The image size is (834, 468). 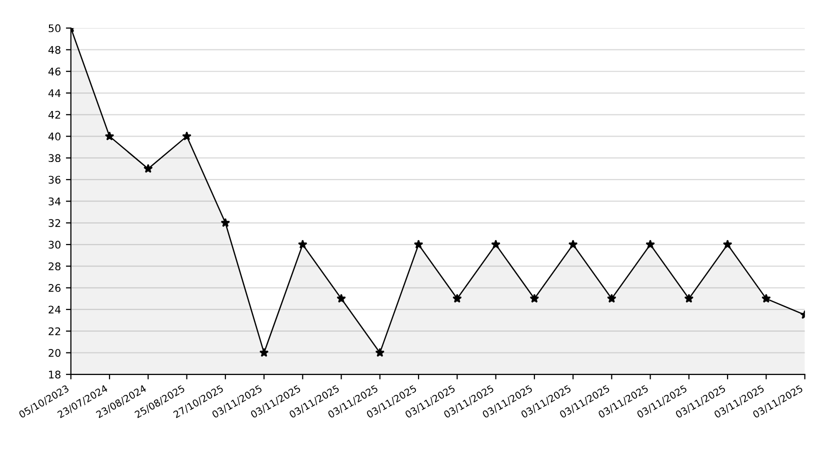 What do you see at coordinates (54, 310) in the screenshot?
I see `y-tick-label: 24` at bounding box center [54, 310].